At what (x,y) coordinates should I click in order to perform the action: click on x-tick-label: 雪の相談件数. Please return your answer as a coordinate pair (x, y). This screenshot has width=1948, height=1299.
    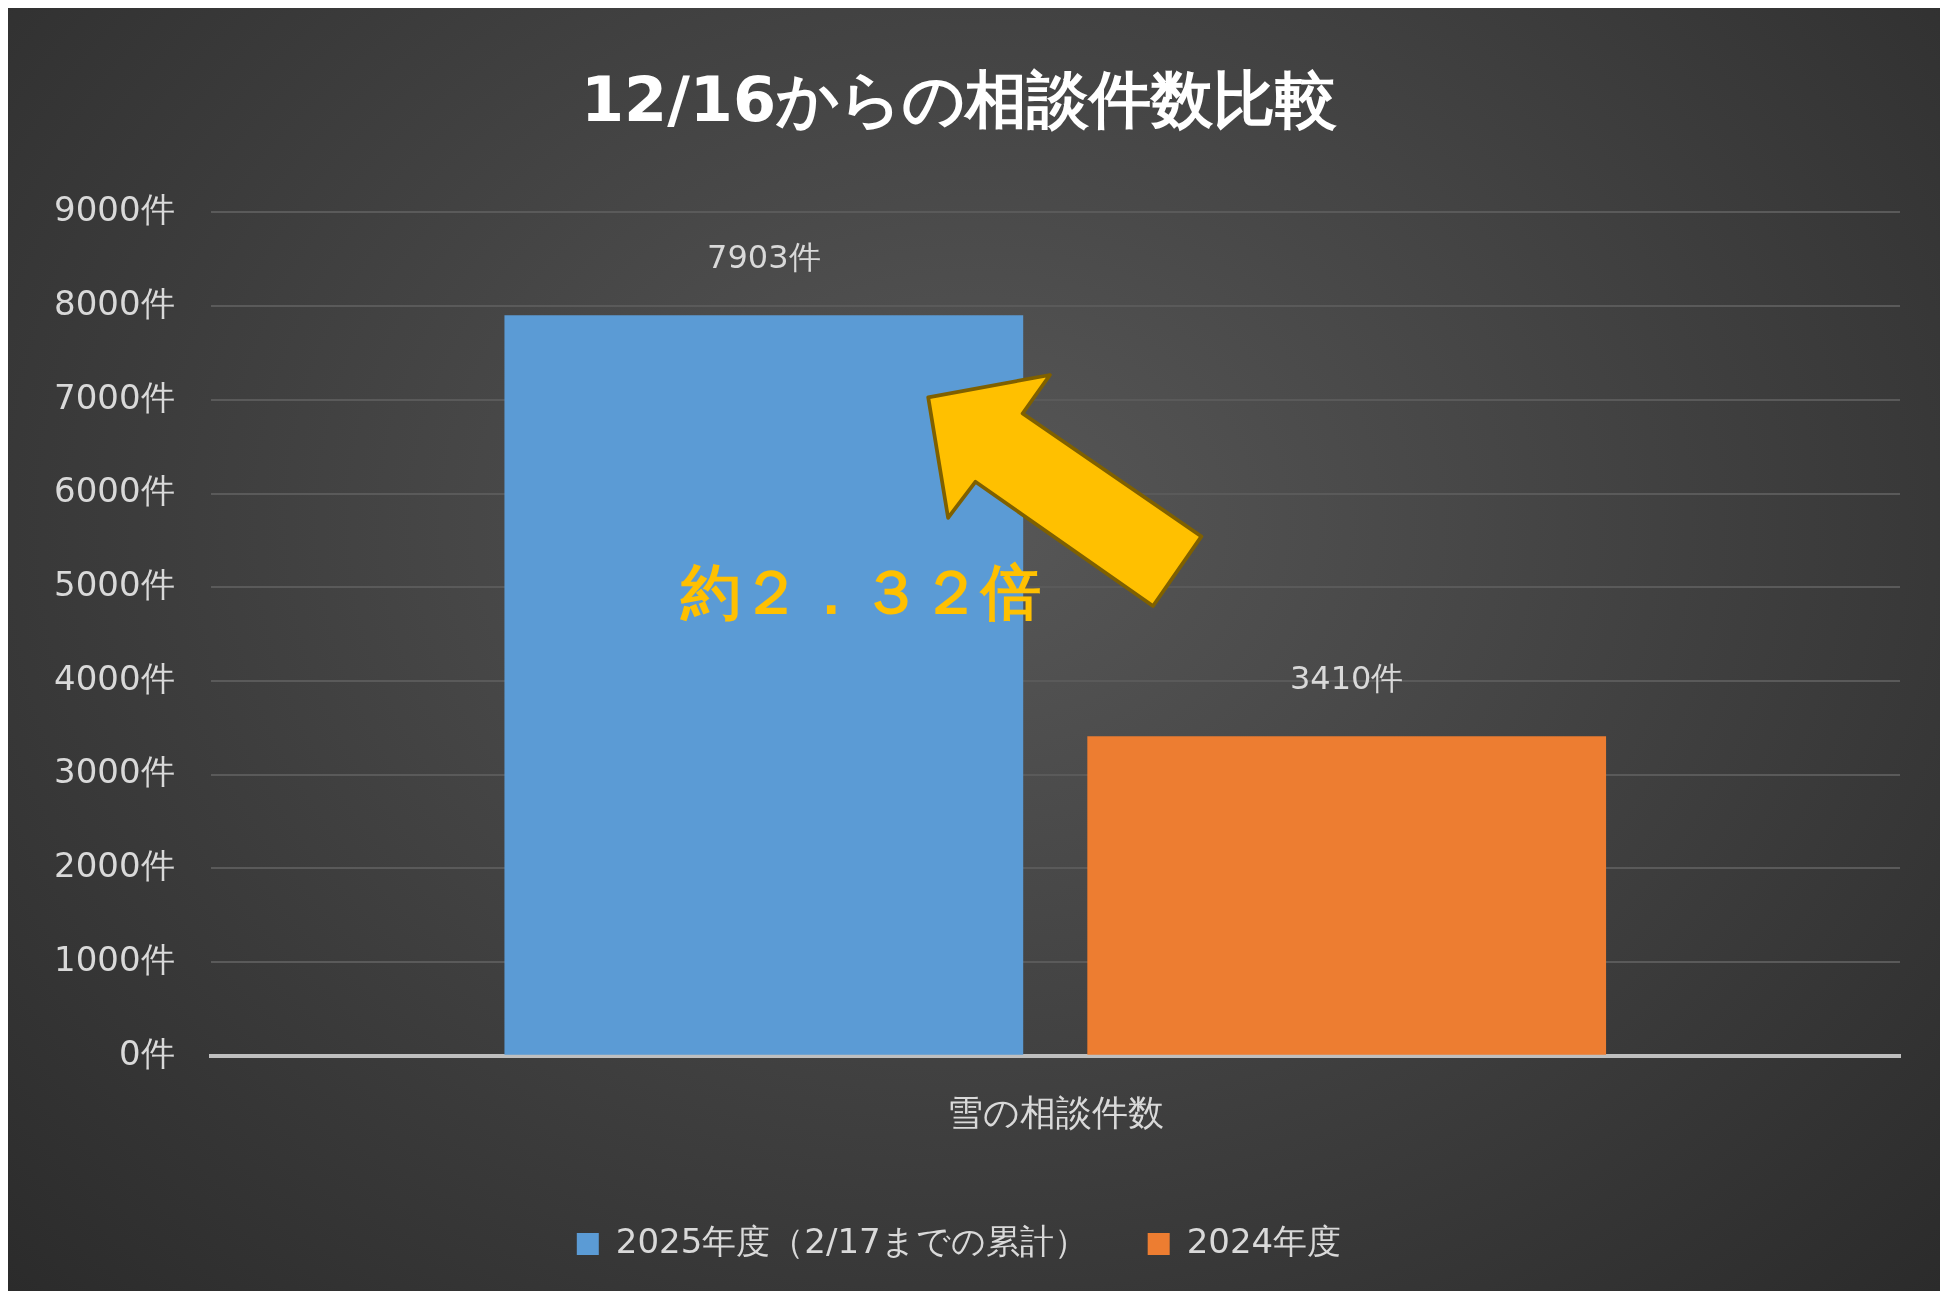
    Looking at the image, I should click on (1055, 1112).